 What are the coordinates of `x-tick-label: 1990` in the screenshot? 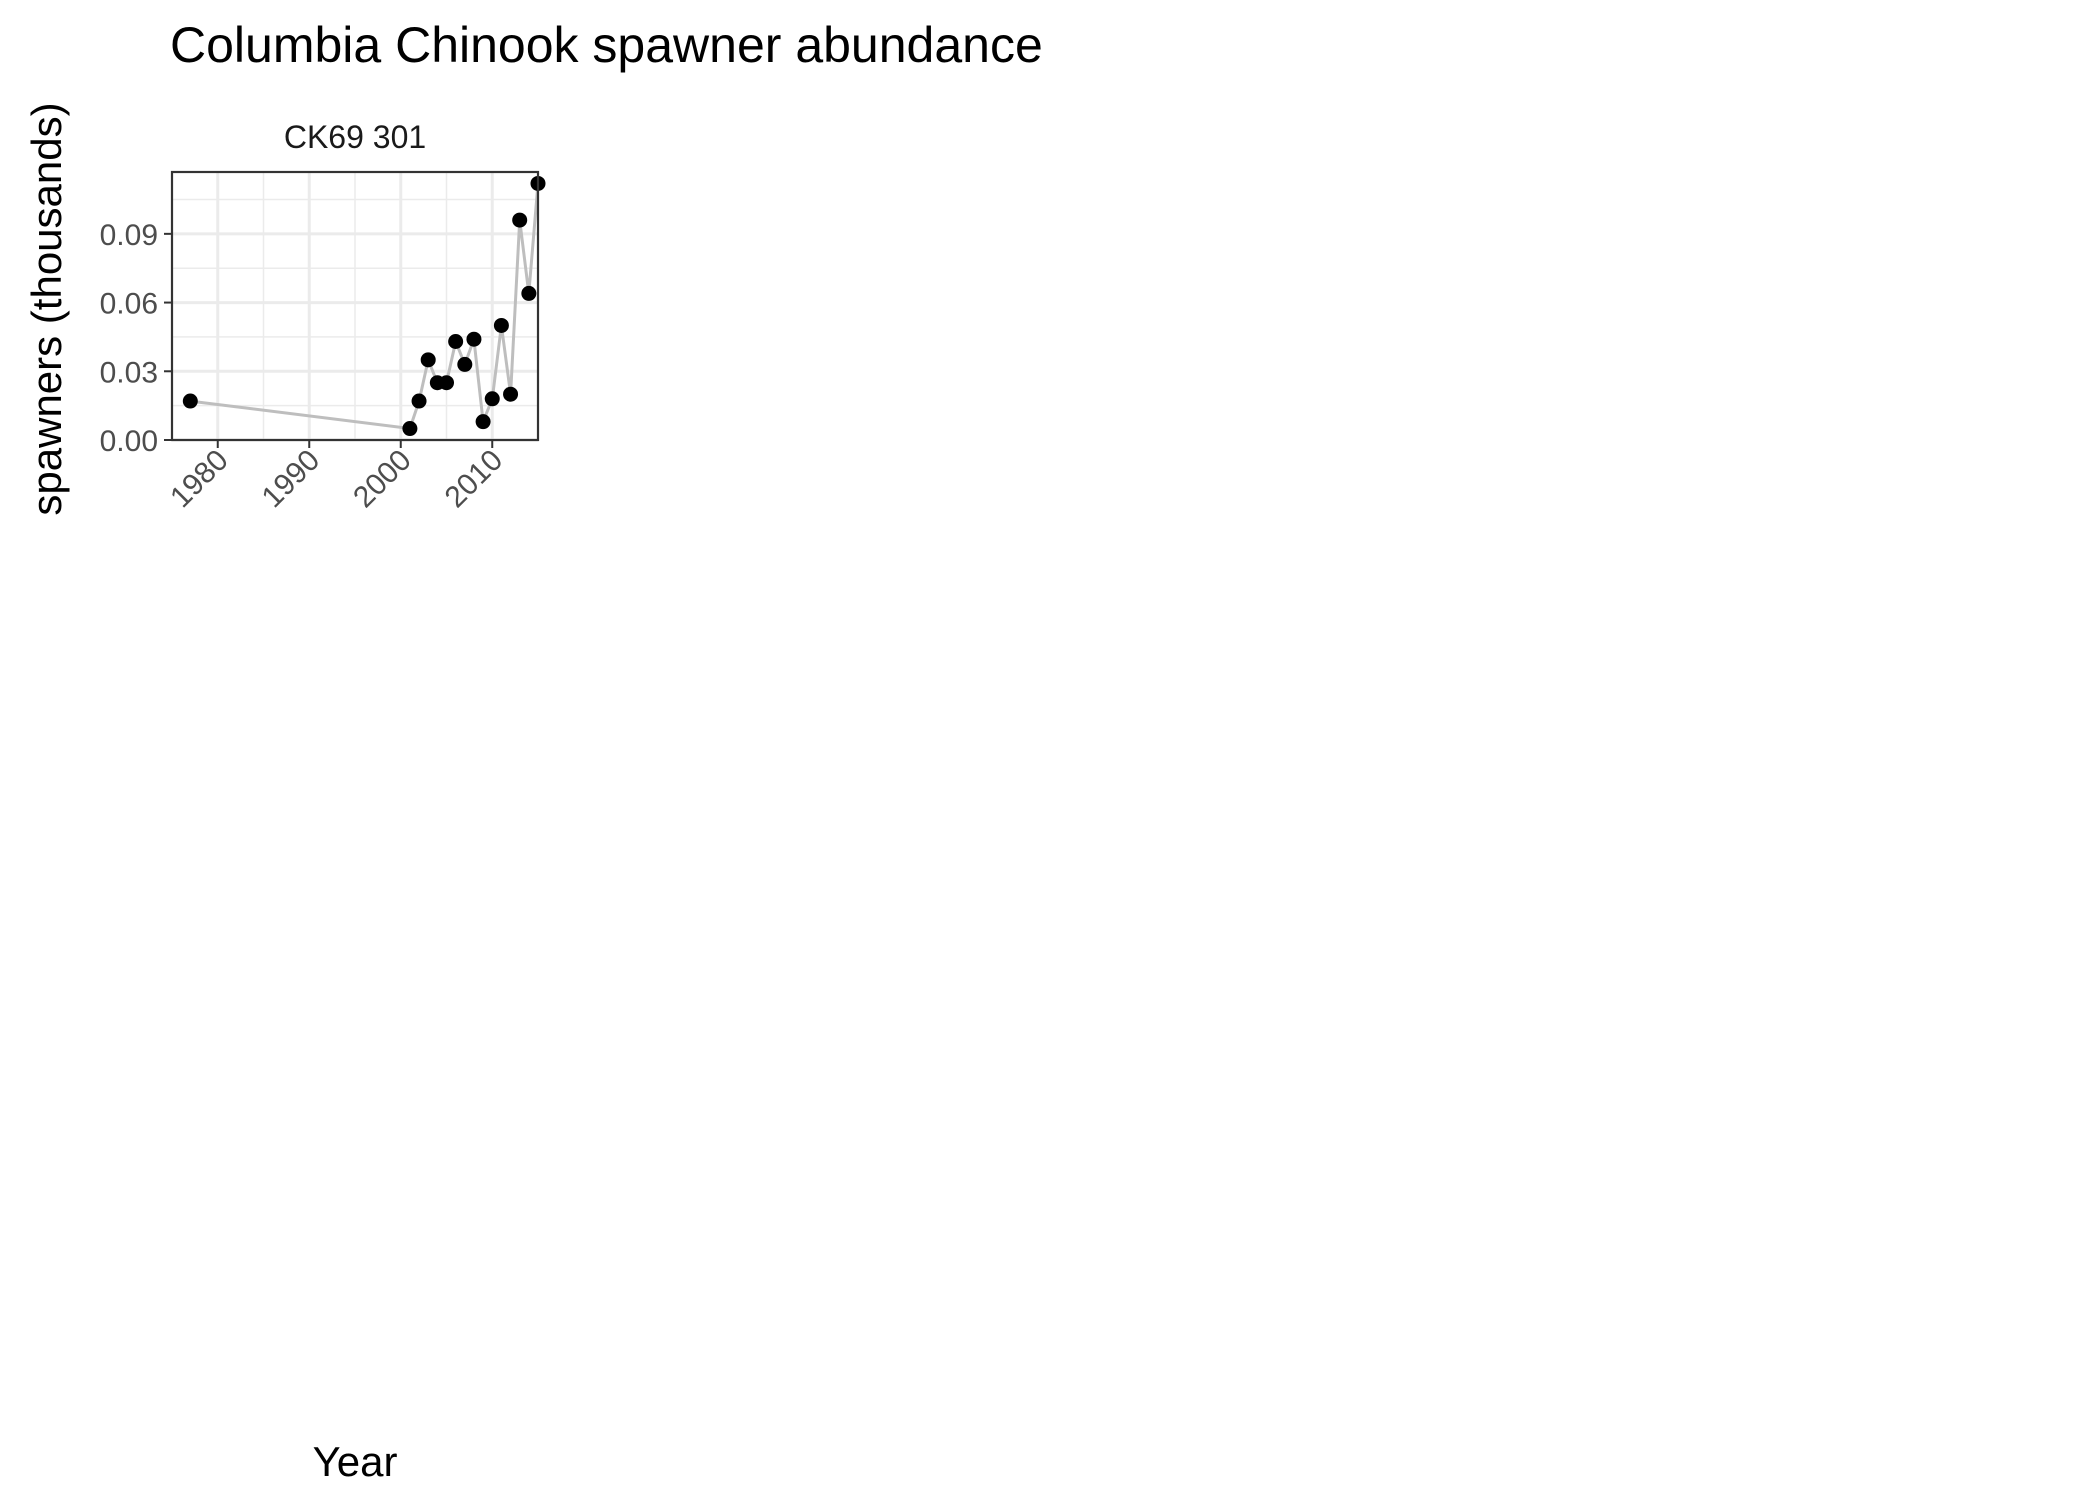 It's located at (291, 479).